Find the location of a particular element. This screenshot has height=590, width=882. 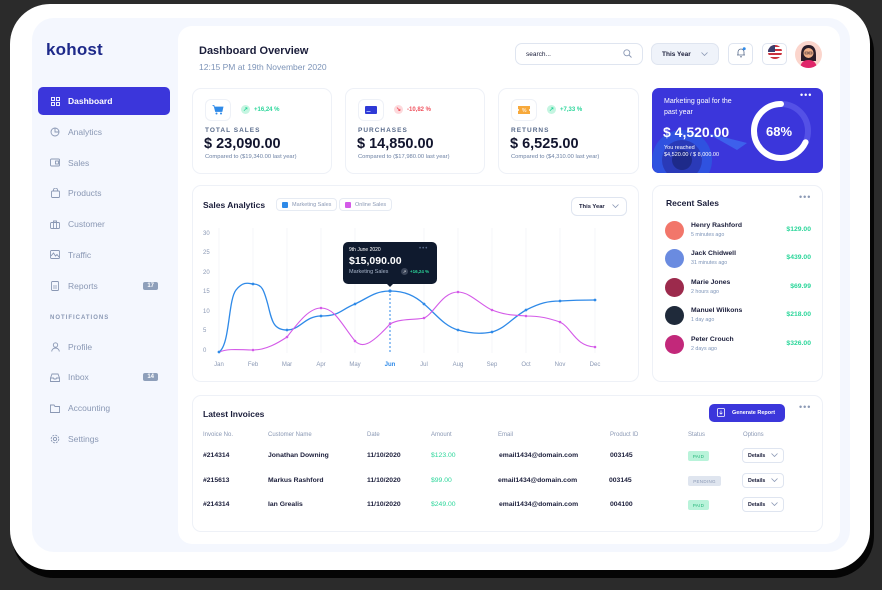

sidebar-item-dashboard: Dashboard is located at coordinates (104, 101).